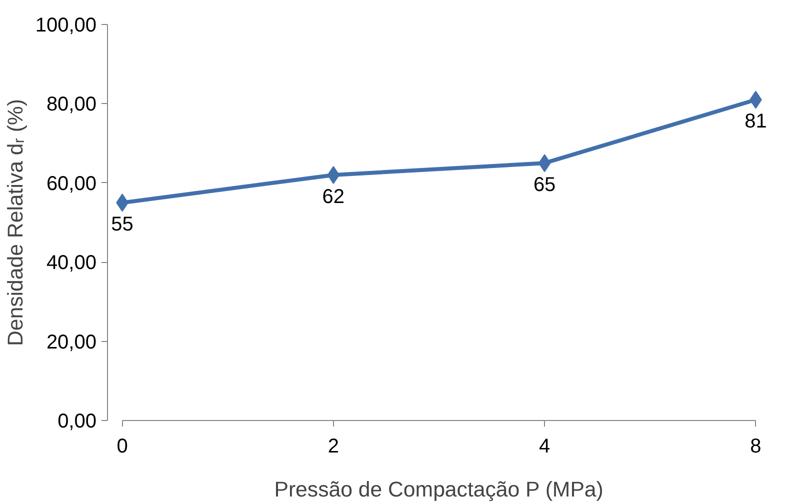  Describe the element at coordinates (333, 447) in the screenshot. I see `x-tick-label: 2` at that location.